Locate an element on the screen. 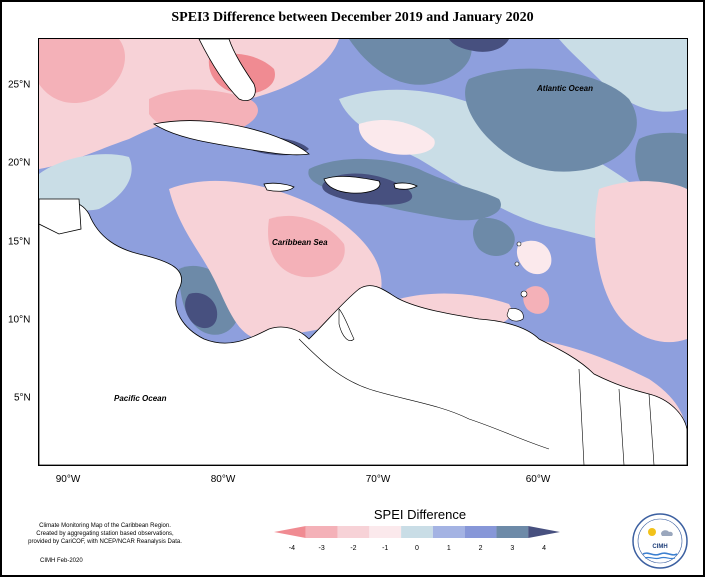  legend-tick-label: 2 is located at coordinates (481, 548).